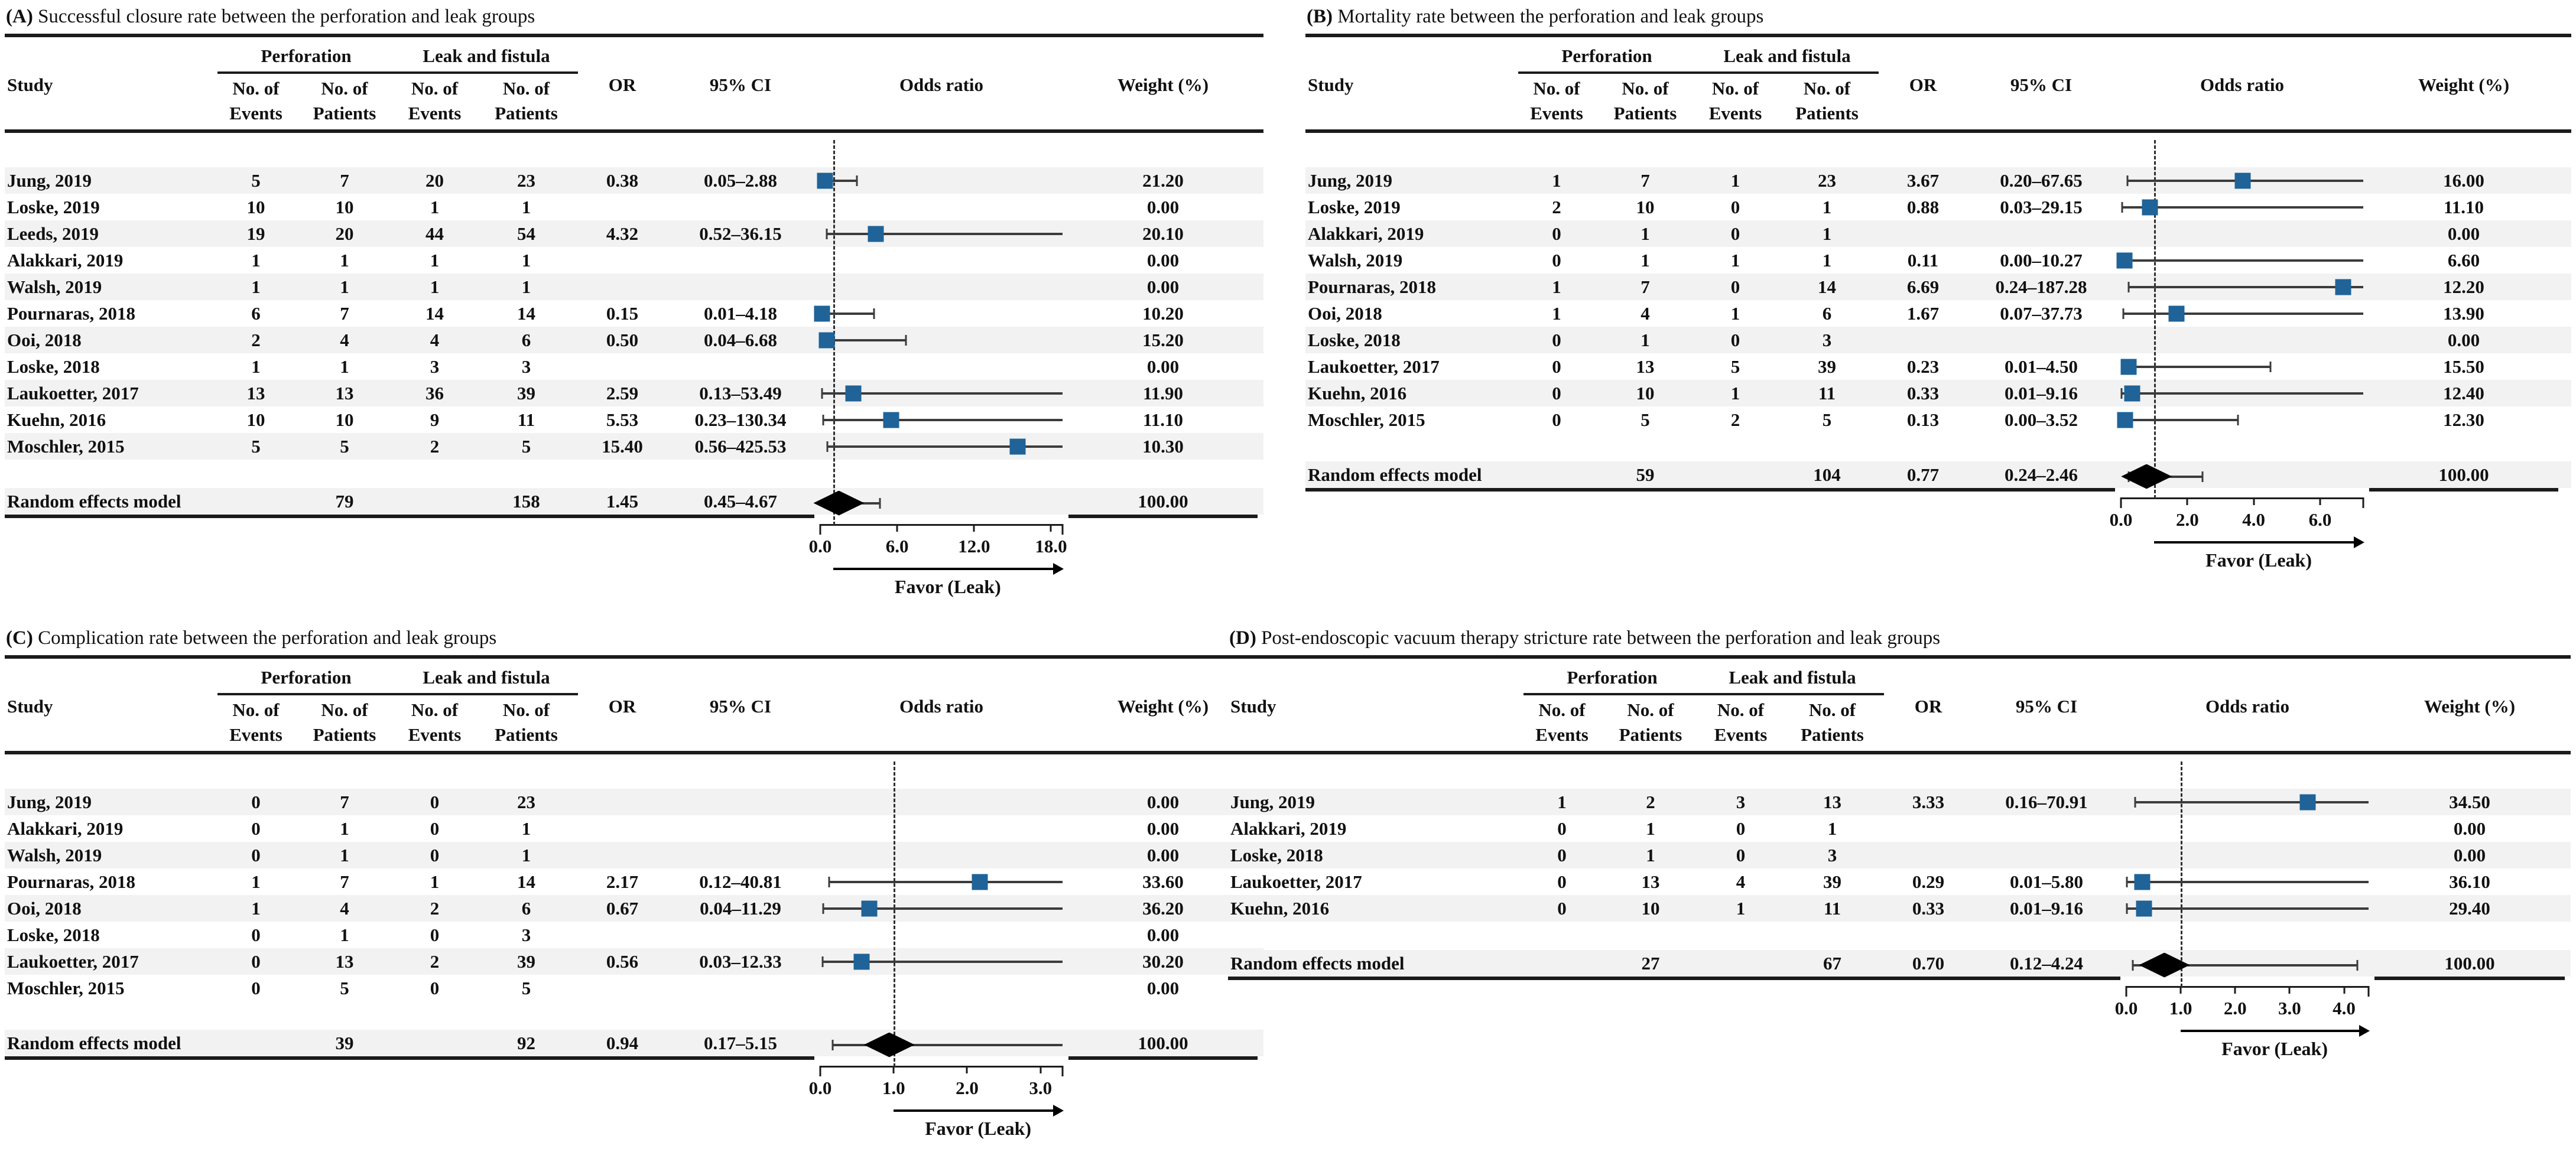  I want to click on leak-events-value: 0, so click(435, 802).